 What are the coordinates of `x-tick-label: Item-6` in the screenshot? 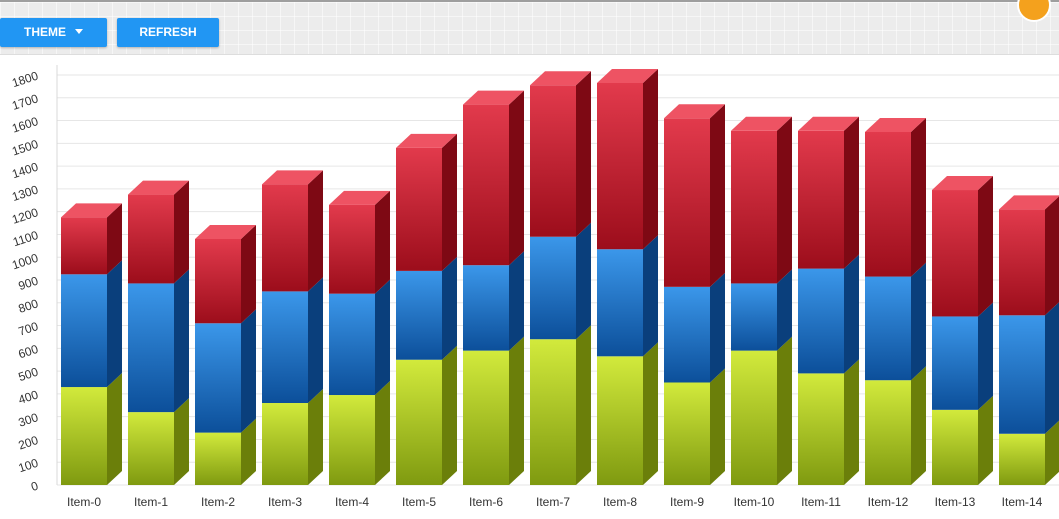 It's located at (486, 502).